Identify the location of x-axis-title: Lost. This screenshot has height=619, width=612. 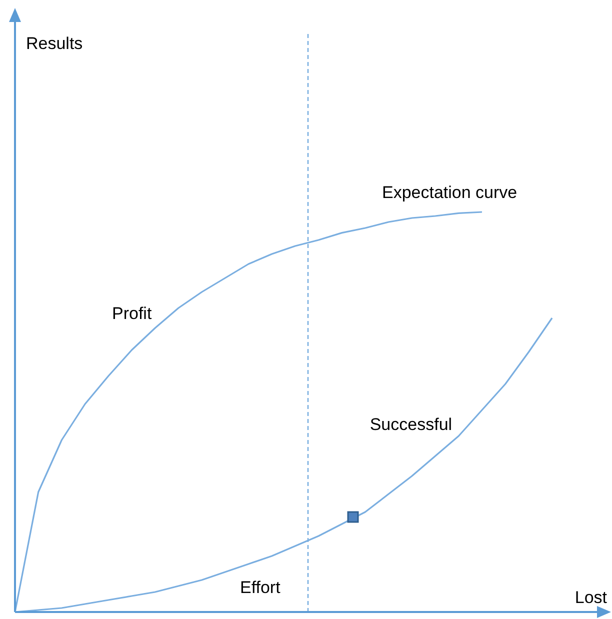
(591, 597).